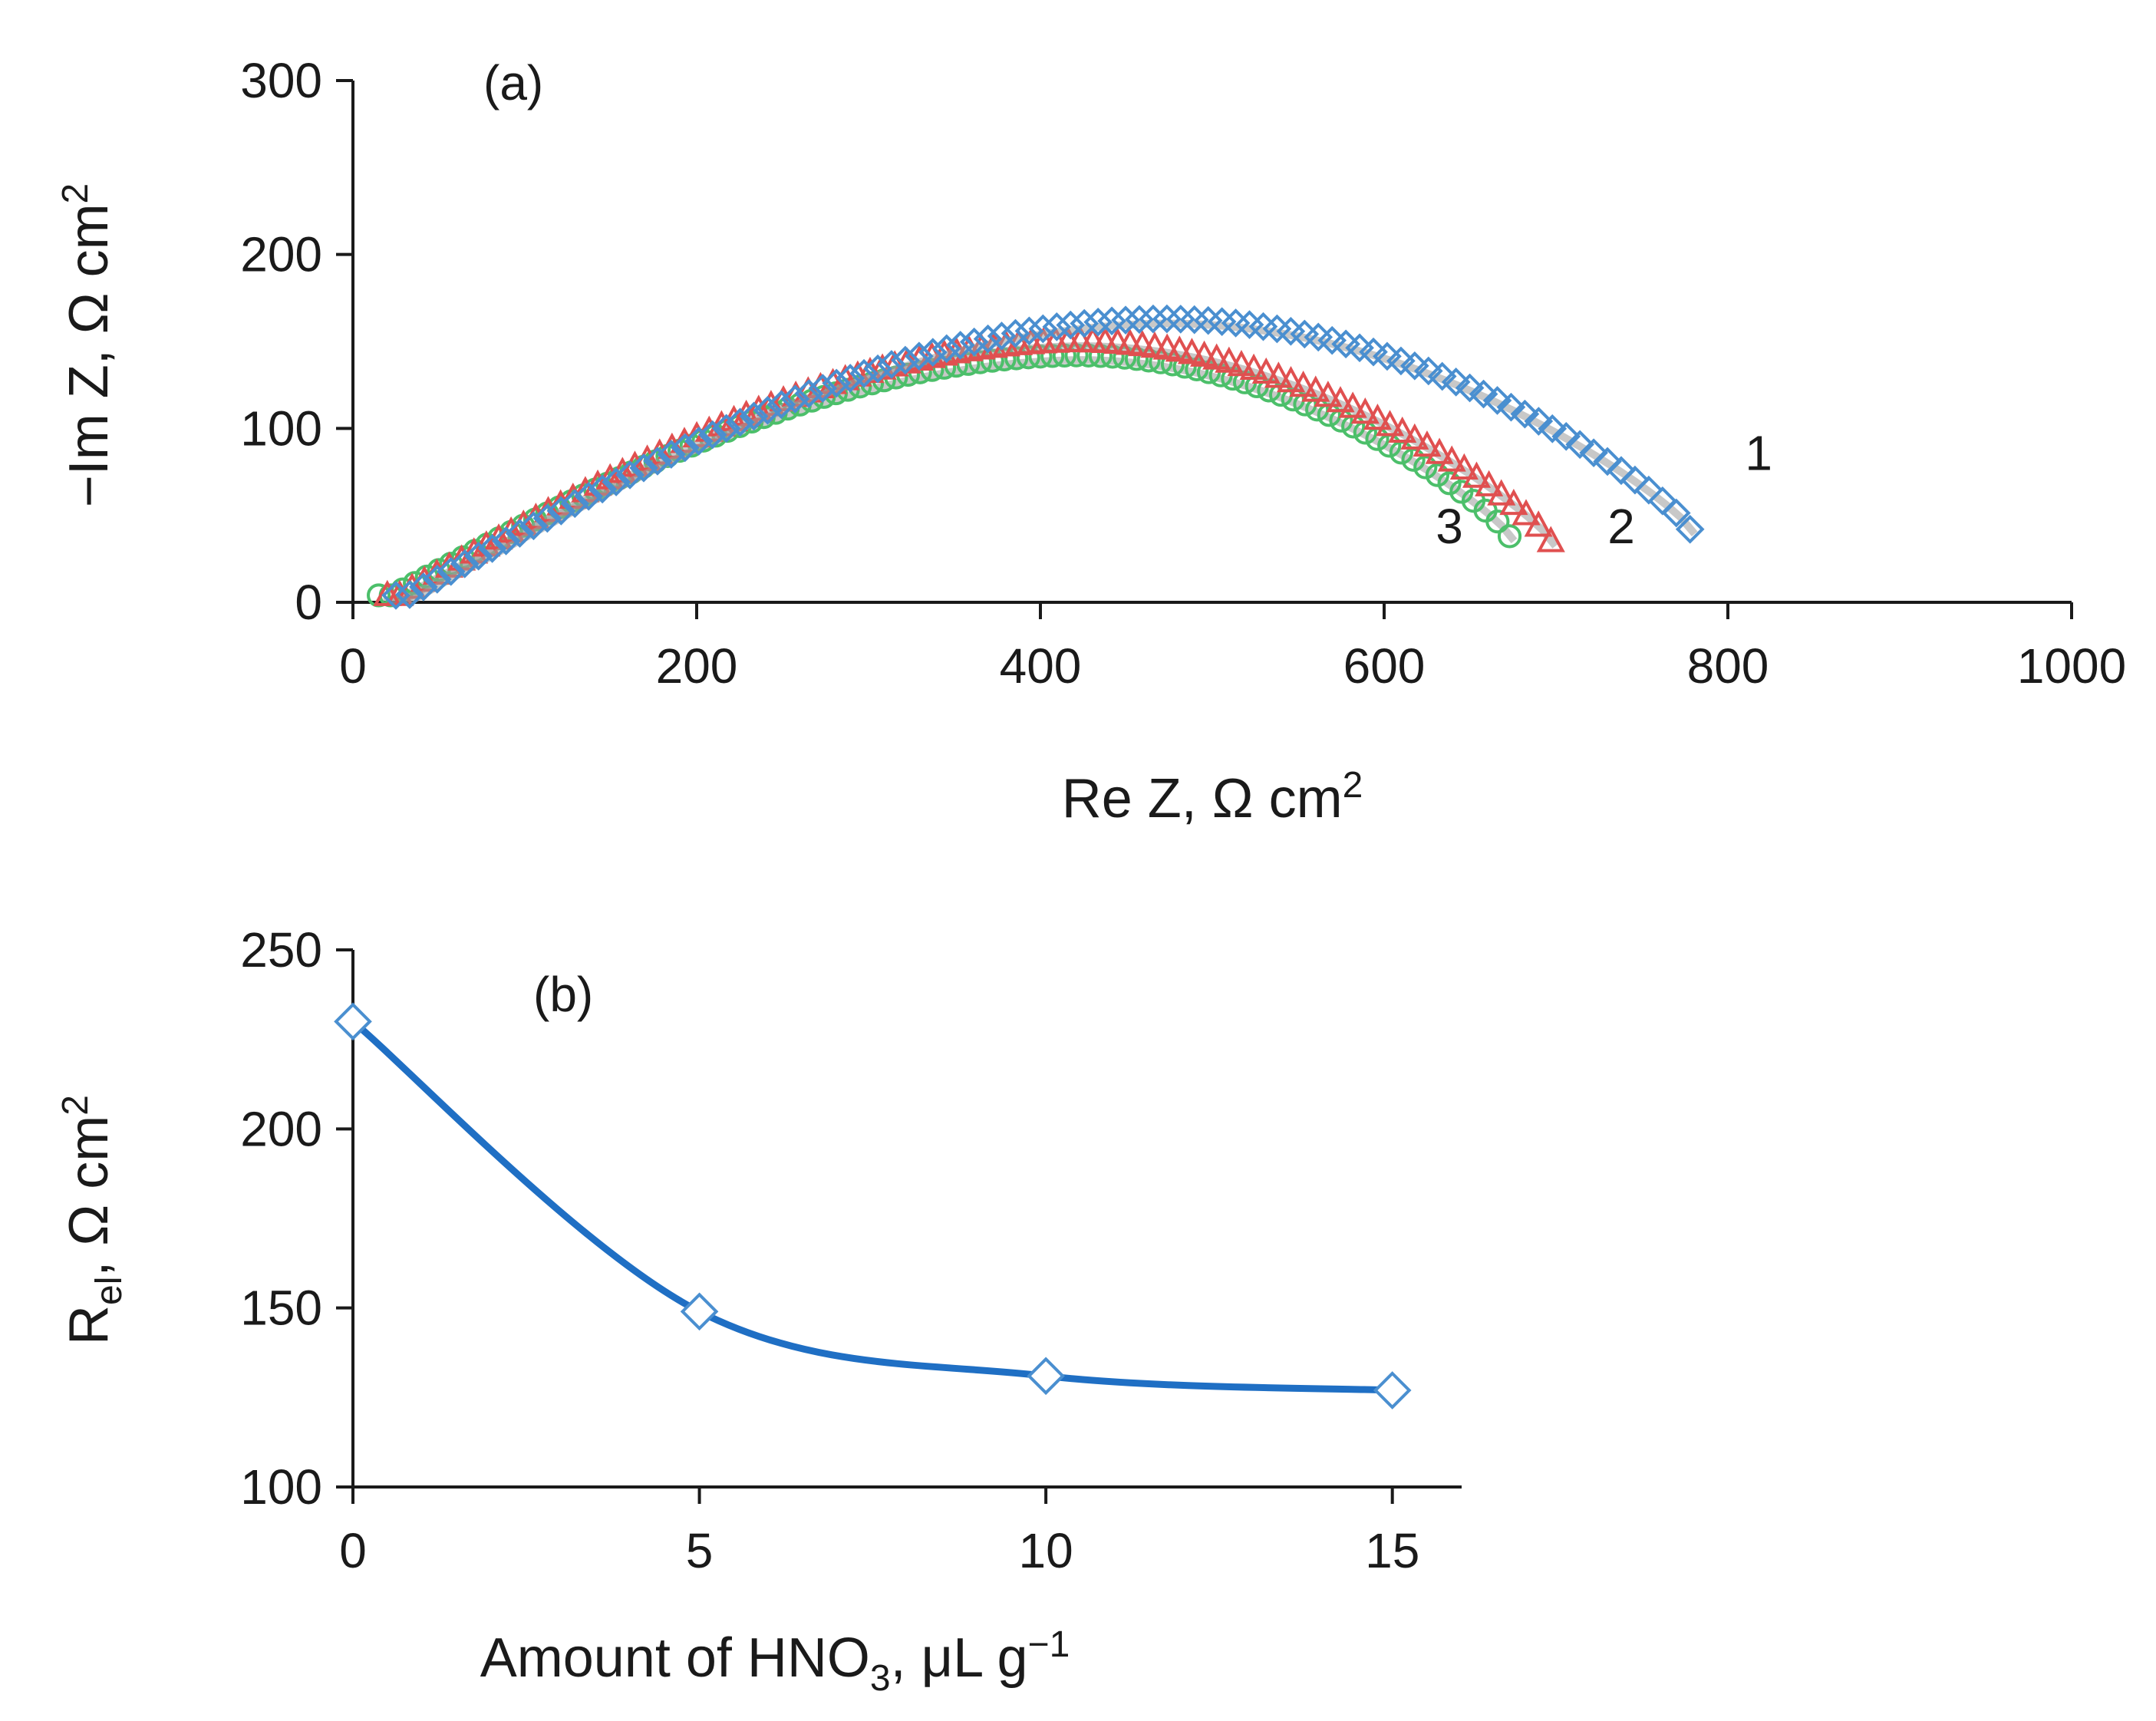 The width and height of the screenshot is (2156, 1721). Describe the element at coordinates (1392, 1551) in the screenshot. I see `chart-b-x-tick-label: 15` at that location.